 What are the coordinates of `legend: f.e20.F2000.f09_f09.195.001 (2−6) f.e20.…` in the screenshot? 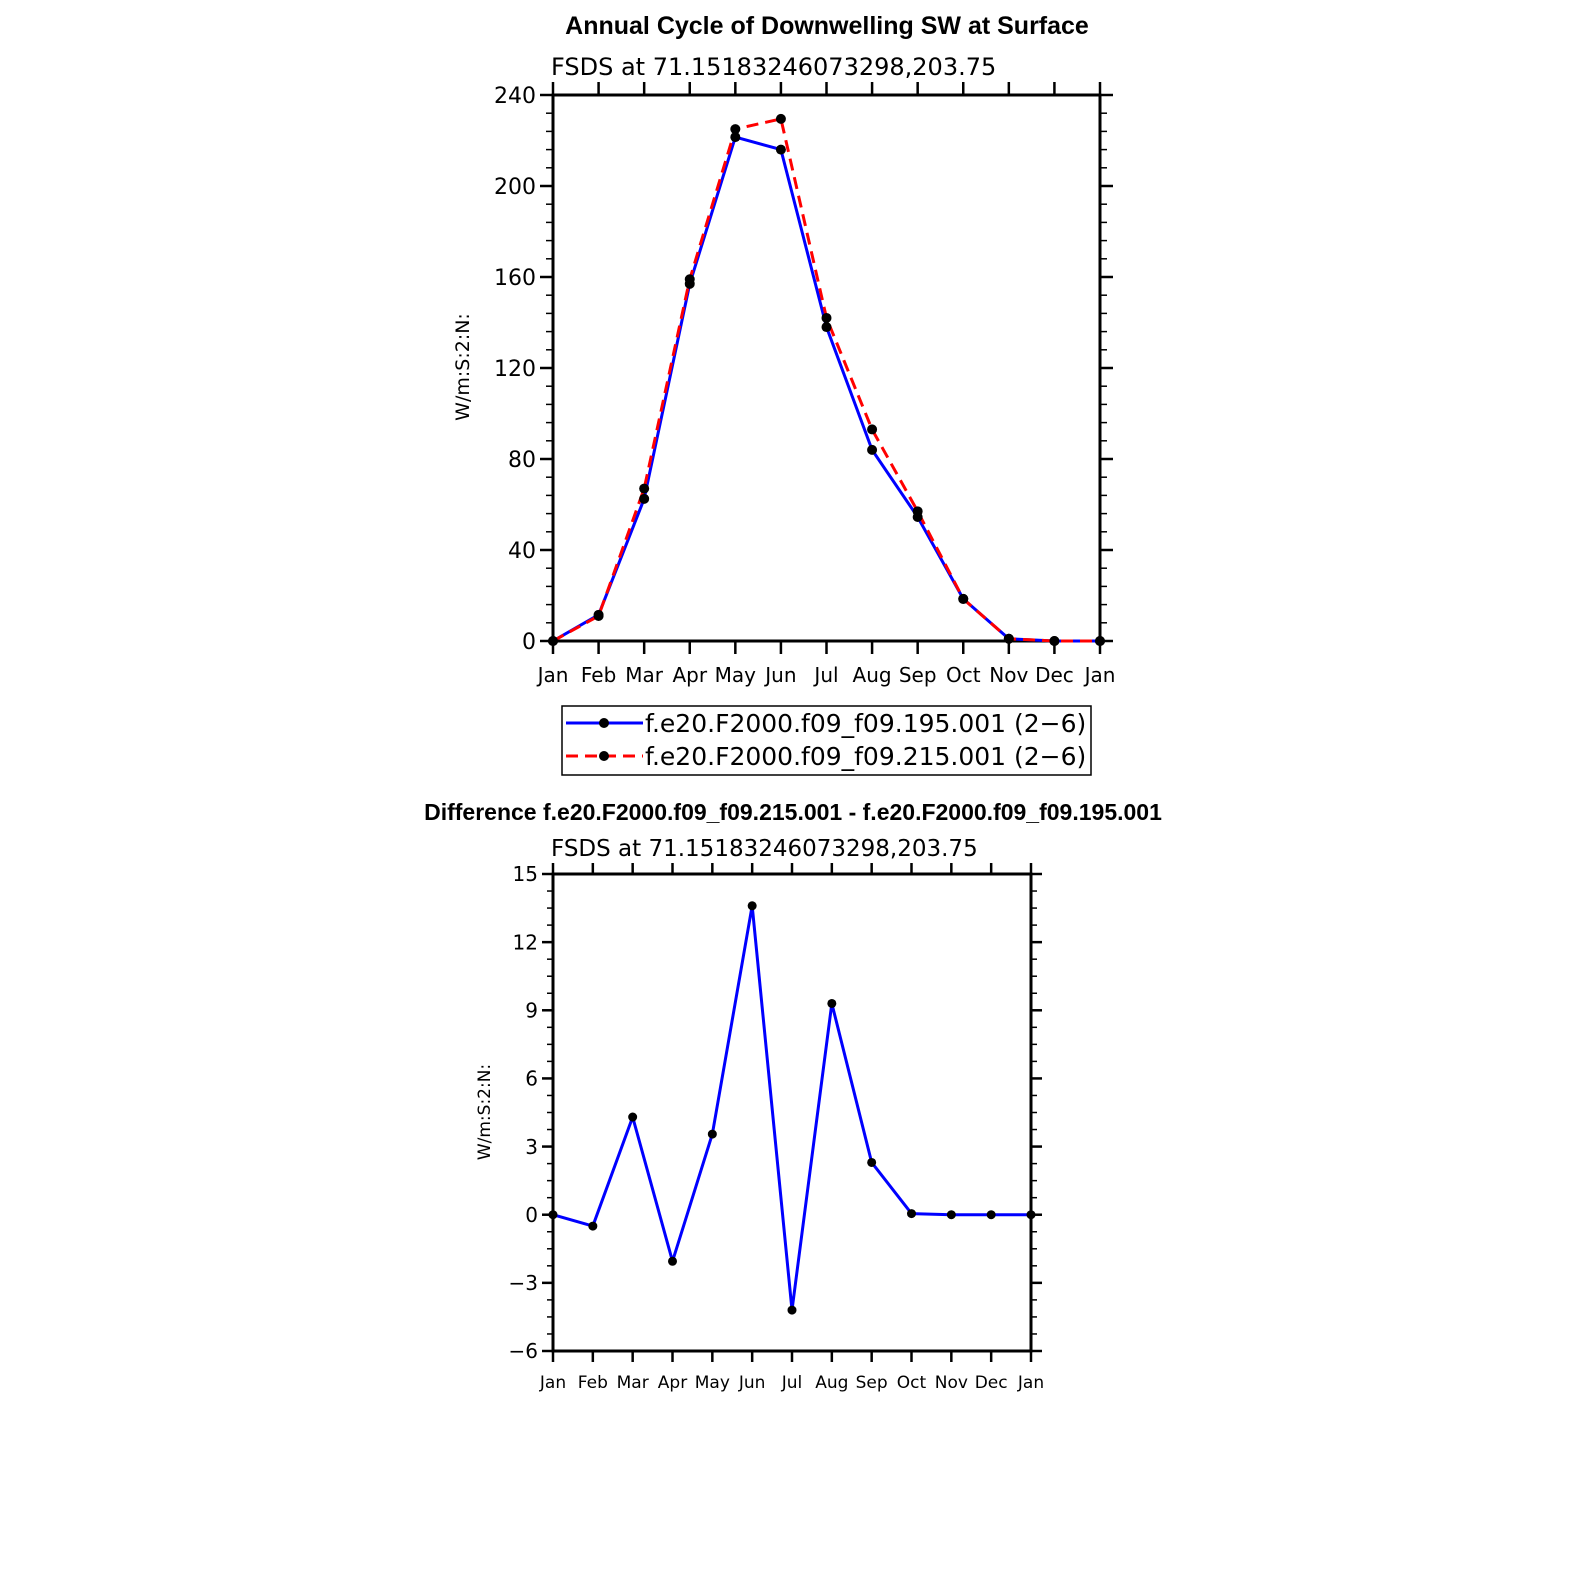 It's located at (826, 740).